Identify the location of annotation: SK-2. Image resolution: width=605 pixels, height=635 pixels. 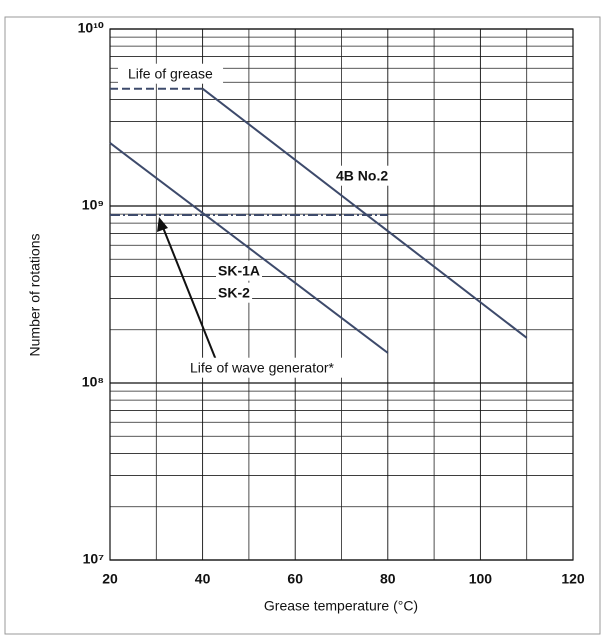
(234, 293).